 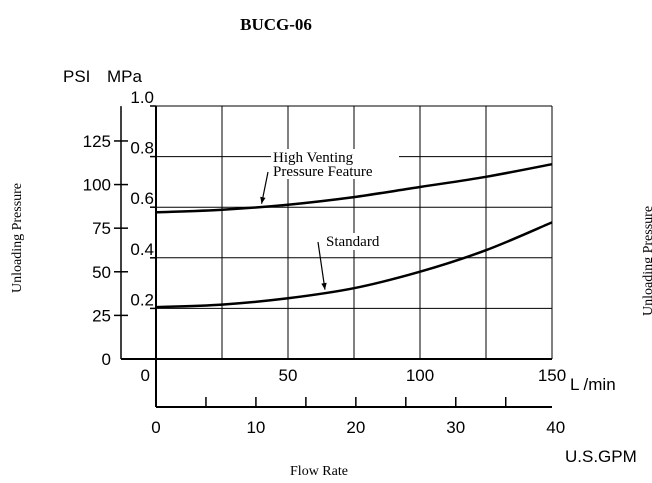 I want to click on mpa-tick-label: 0.8, so click(x=142, y=148).